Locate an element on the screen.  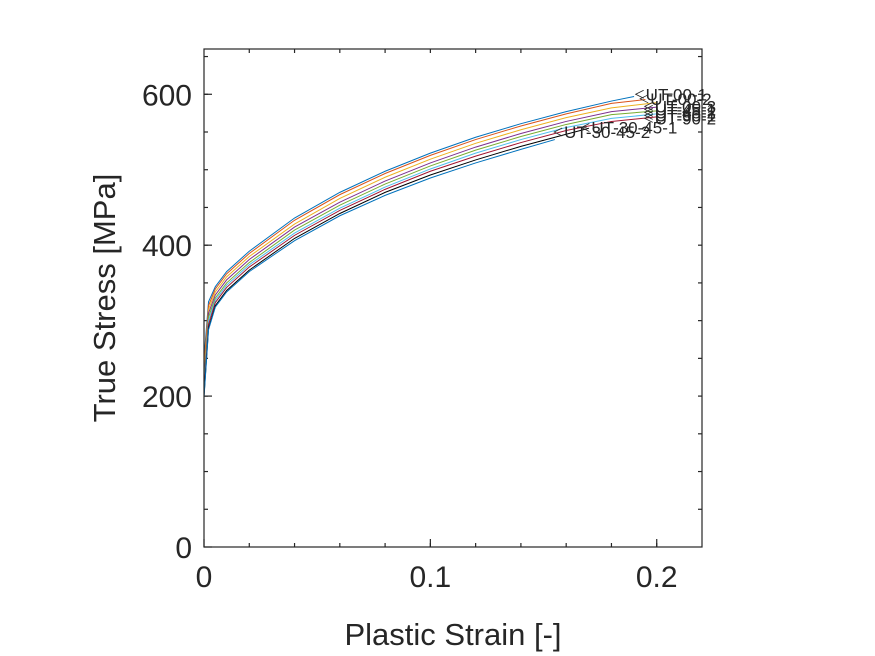
y-axis-label: True Stress [MPa] is located at coordinates (104, 298).